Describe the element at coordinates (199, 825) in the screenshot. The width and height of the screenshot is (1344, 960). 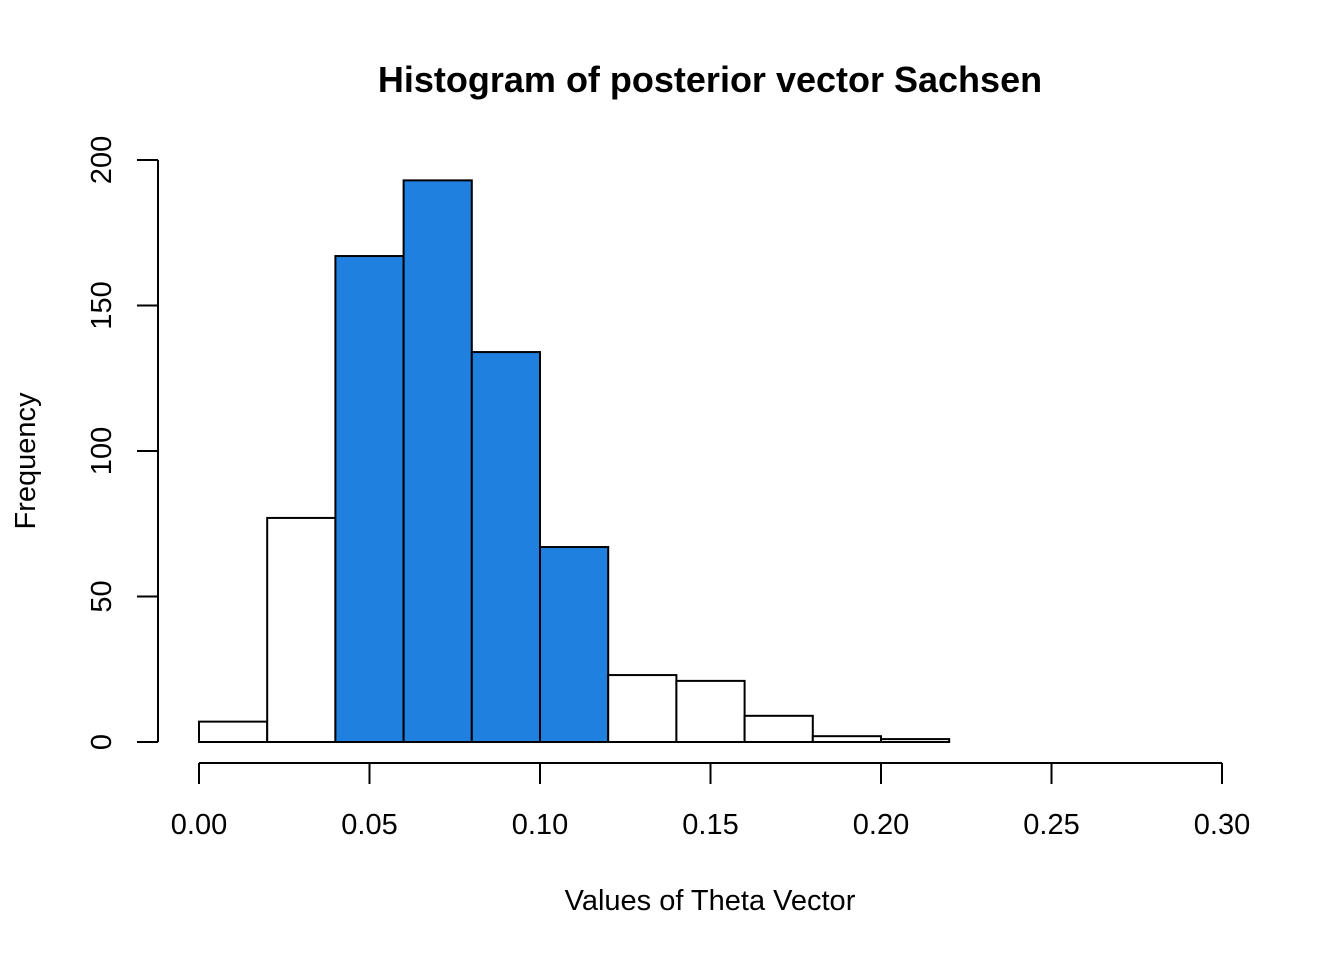
I see `x-tick-label: 0.00` at that location.